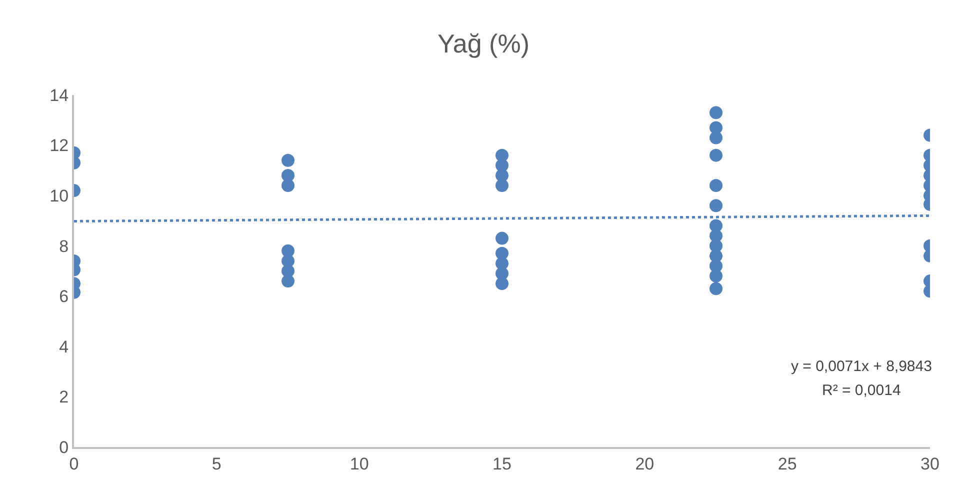 The image size is (967, 493). What do you see at coordinates (59, 146) in the screenshot?
I see `y-tick-label: 12` at bounding box center [59, 146].